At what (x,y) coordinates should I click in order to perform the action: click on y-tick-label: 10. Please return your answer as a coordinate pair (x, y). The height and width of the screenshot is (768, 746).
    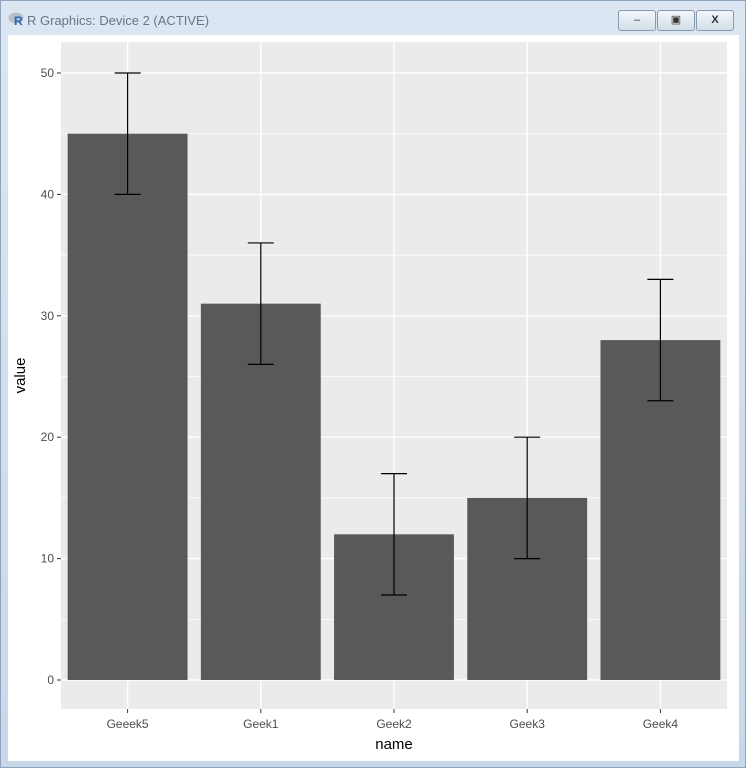
    Looking at the image, I should click on (48, 559).